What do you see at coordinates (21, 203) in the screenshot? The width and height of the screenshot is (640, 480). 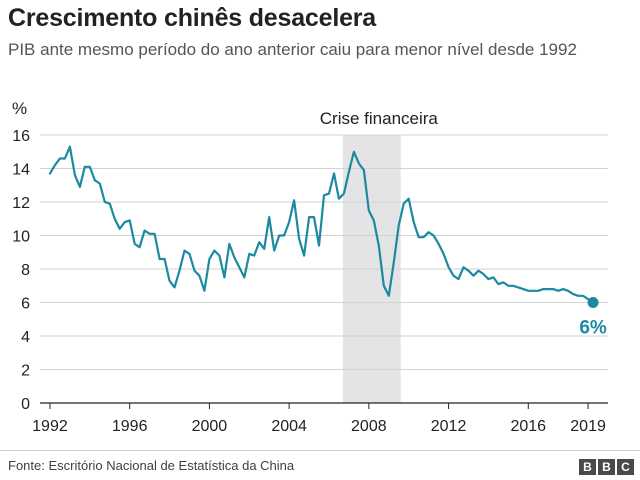 I see `y-tick-label: 12` at bounding box center [21, 203].